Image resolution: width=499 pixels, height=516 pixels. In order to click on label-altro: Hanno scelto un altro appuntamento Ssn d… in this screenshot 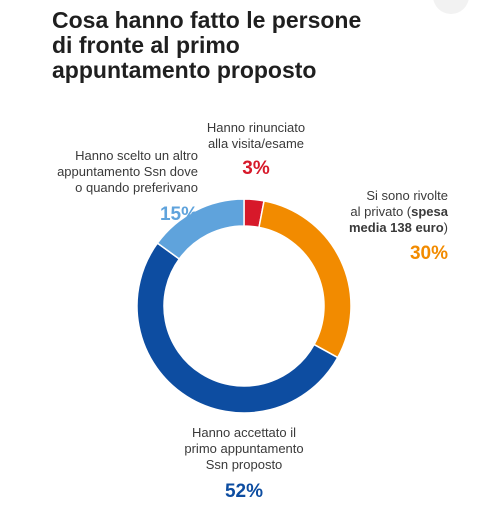, I will do `click(127, 171)`.